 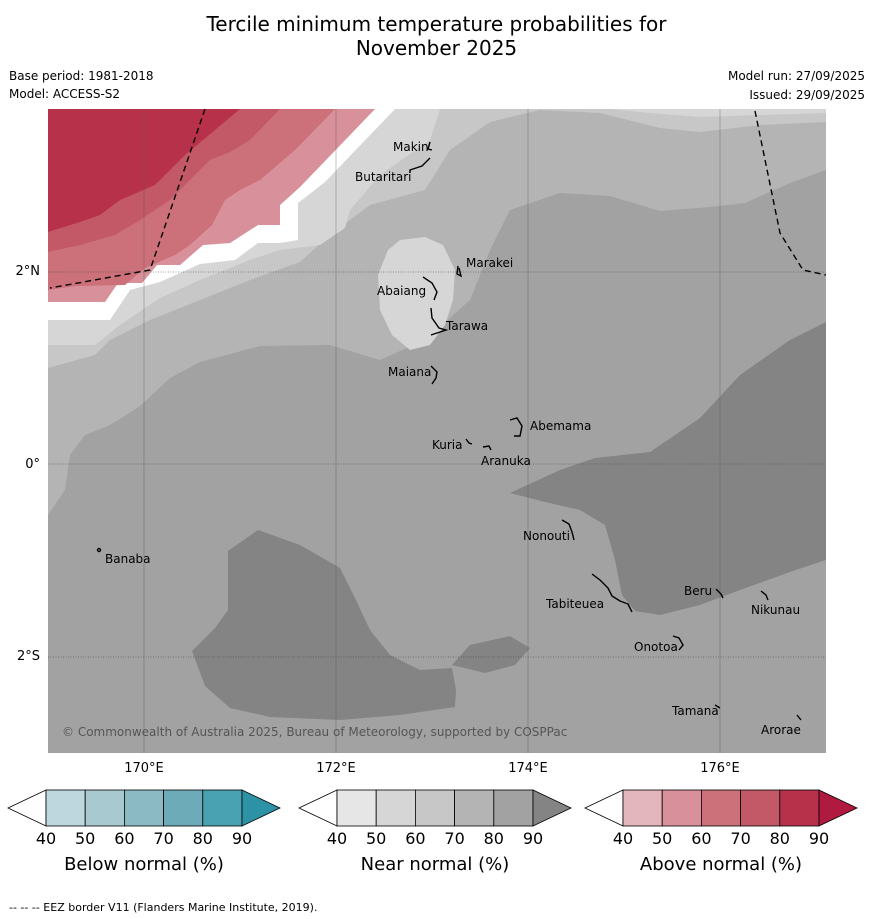 I want to click on lat-label-equator: 0°, so click(x=32, y=464).